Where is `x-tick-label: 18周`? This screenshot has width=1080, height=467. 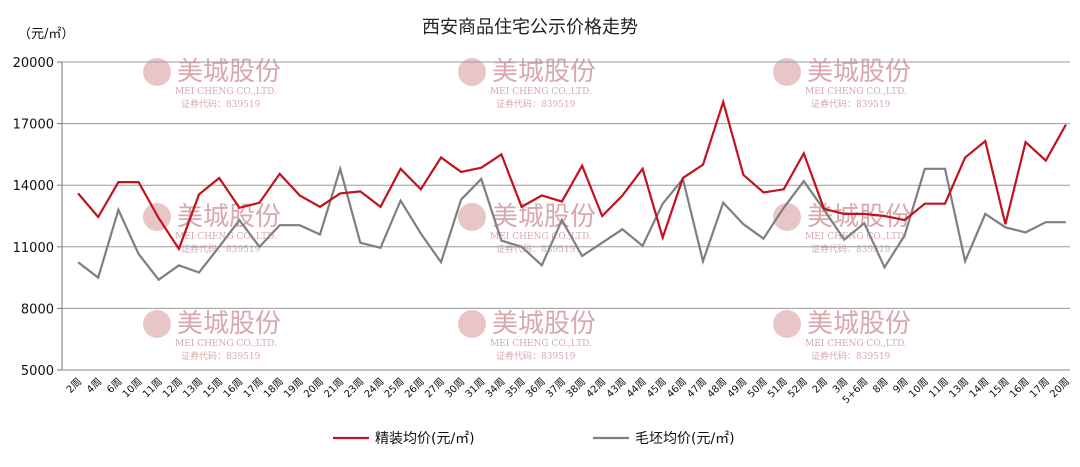
x-tick-label: 18周 is located at coordinates (273, 388).